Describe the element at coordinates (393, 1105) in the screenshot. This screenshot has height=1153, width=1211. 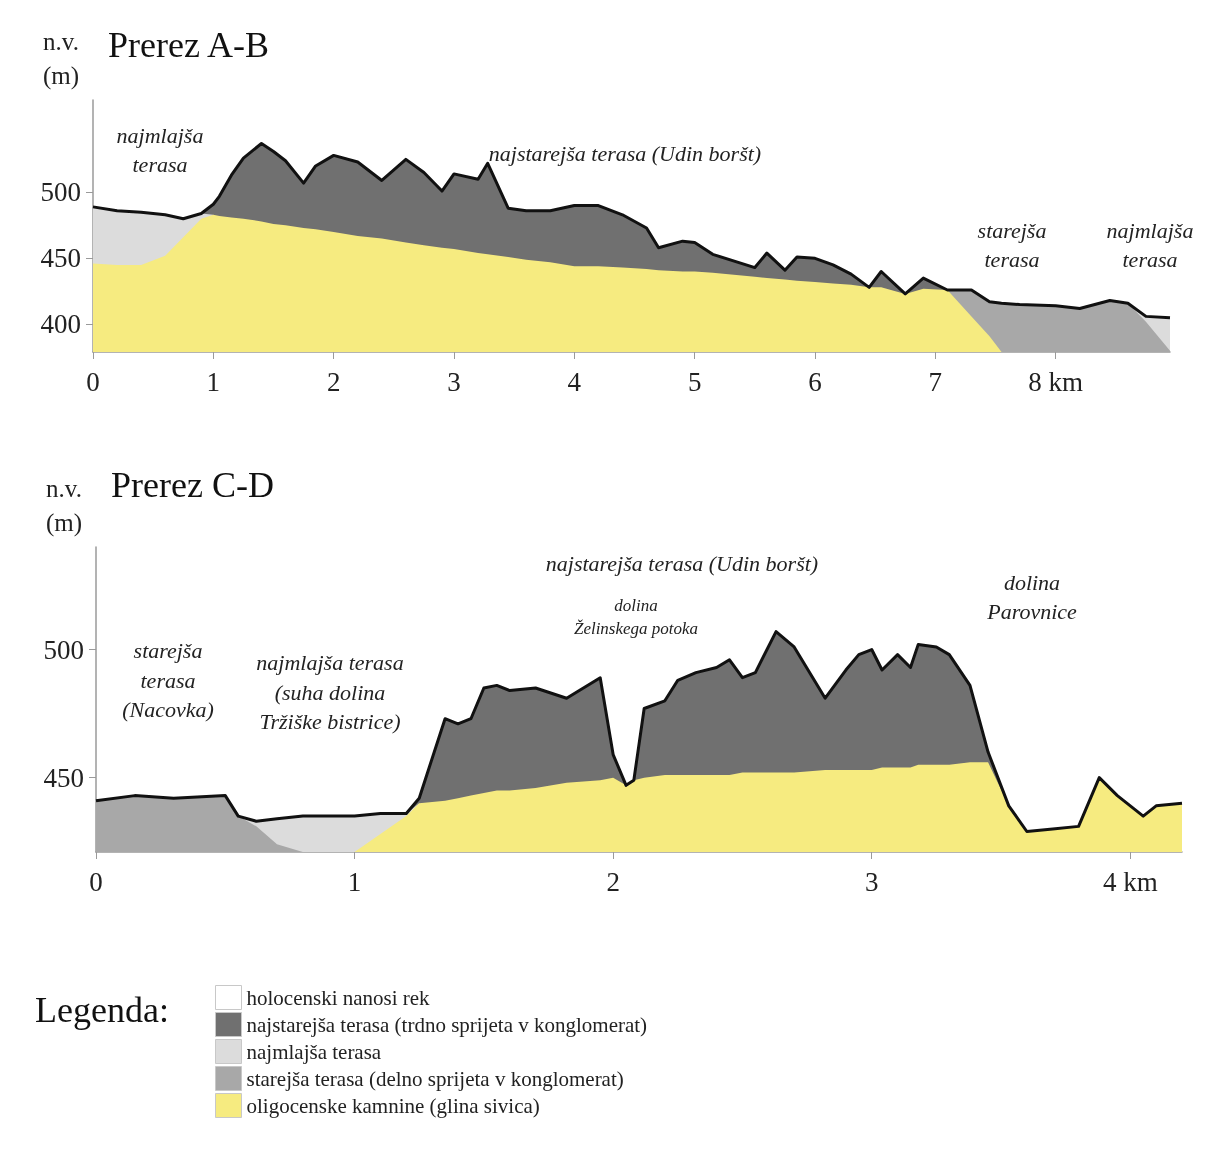
I see `legend-label: oligocenske kamnine (glina sivica)` at that location.